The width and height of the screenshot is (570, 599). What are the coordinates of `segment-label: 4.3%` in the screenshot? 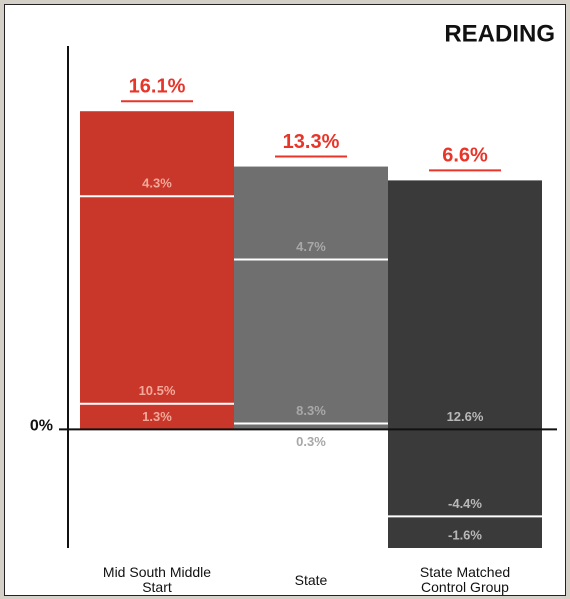 It's located at (157, 183).